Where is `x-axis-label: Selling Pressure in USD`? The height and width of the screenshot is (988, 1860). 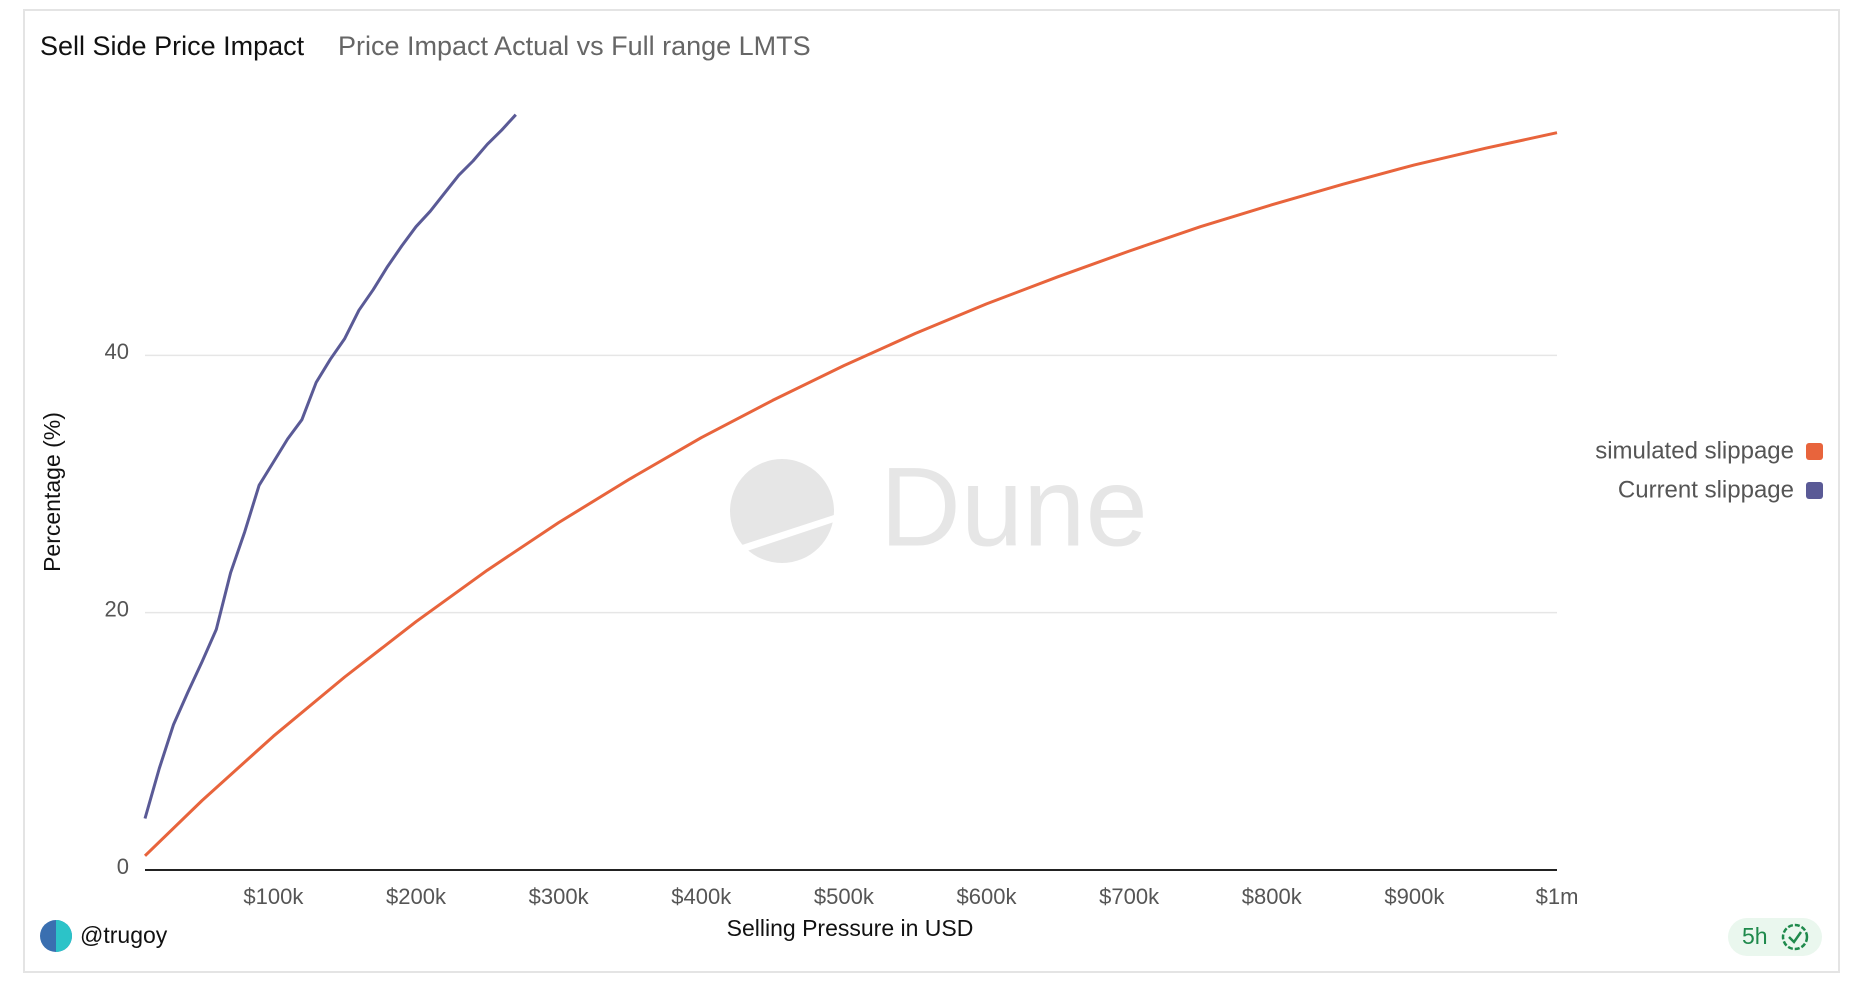 x-axis-label: Selling Pressure in USD is located at coordinates (850, 928).